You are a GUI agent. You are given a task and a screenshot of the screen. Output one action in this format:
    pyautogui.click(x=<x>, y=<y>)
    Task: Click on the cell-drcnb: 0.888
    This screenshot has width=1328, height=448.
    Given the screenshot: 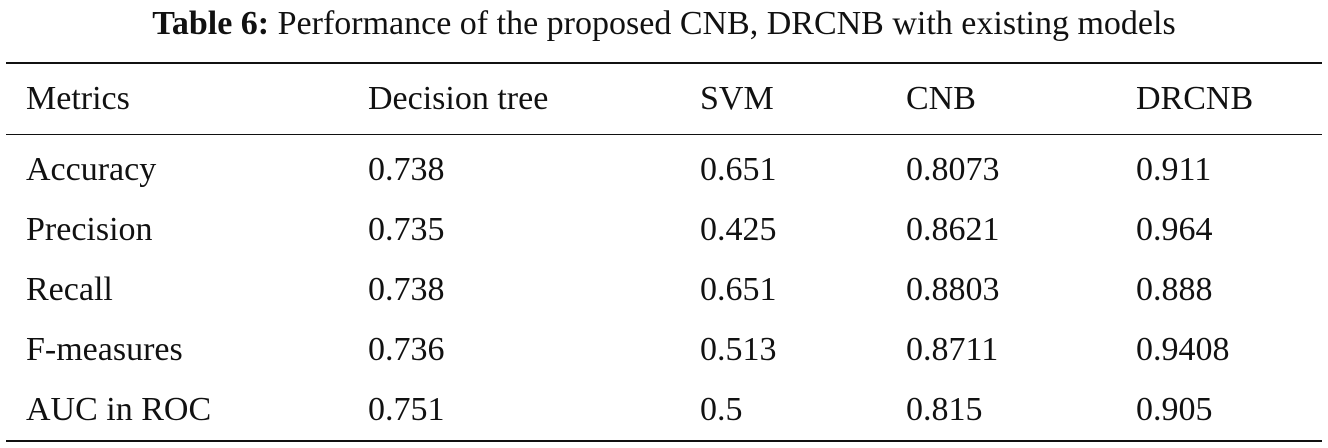 What is the action you would take?
    pyautogui.click(x=1174, y=289)
    